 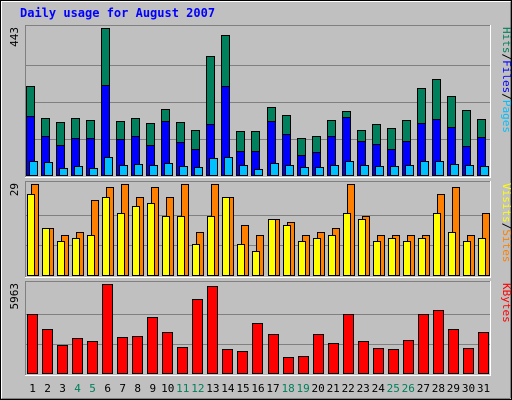 I want to click on day-label-14: 14, so click(x=228, y=388).